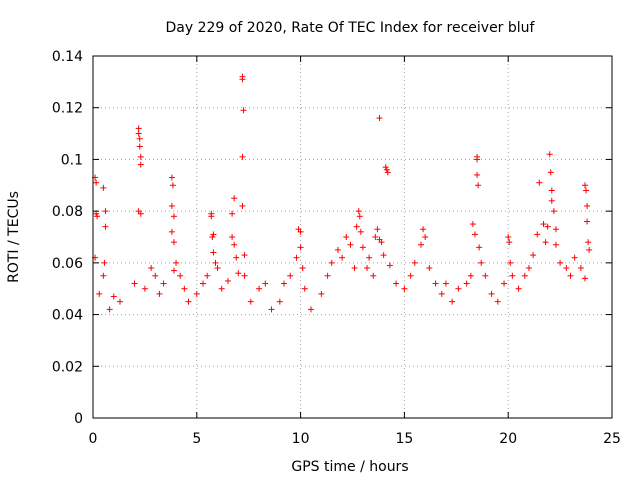  Describe the element at coordinates (196, 439) in the screenshot. I see `x-tick-label: 5` at that location.